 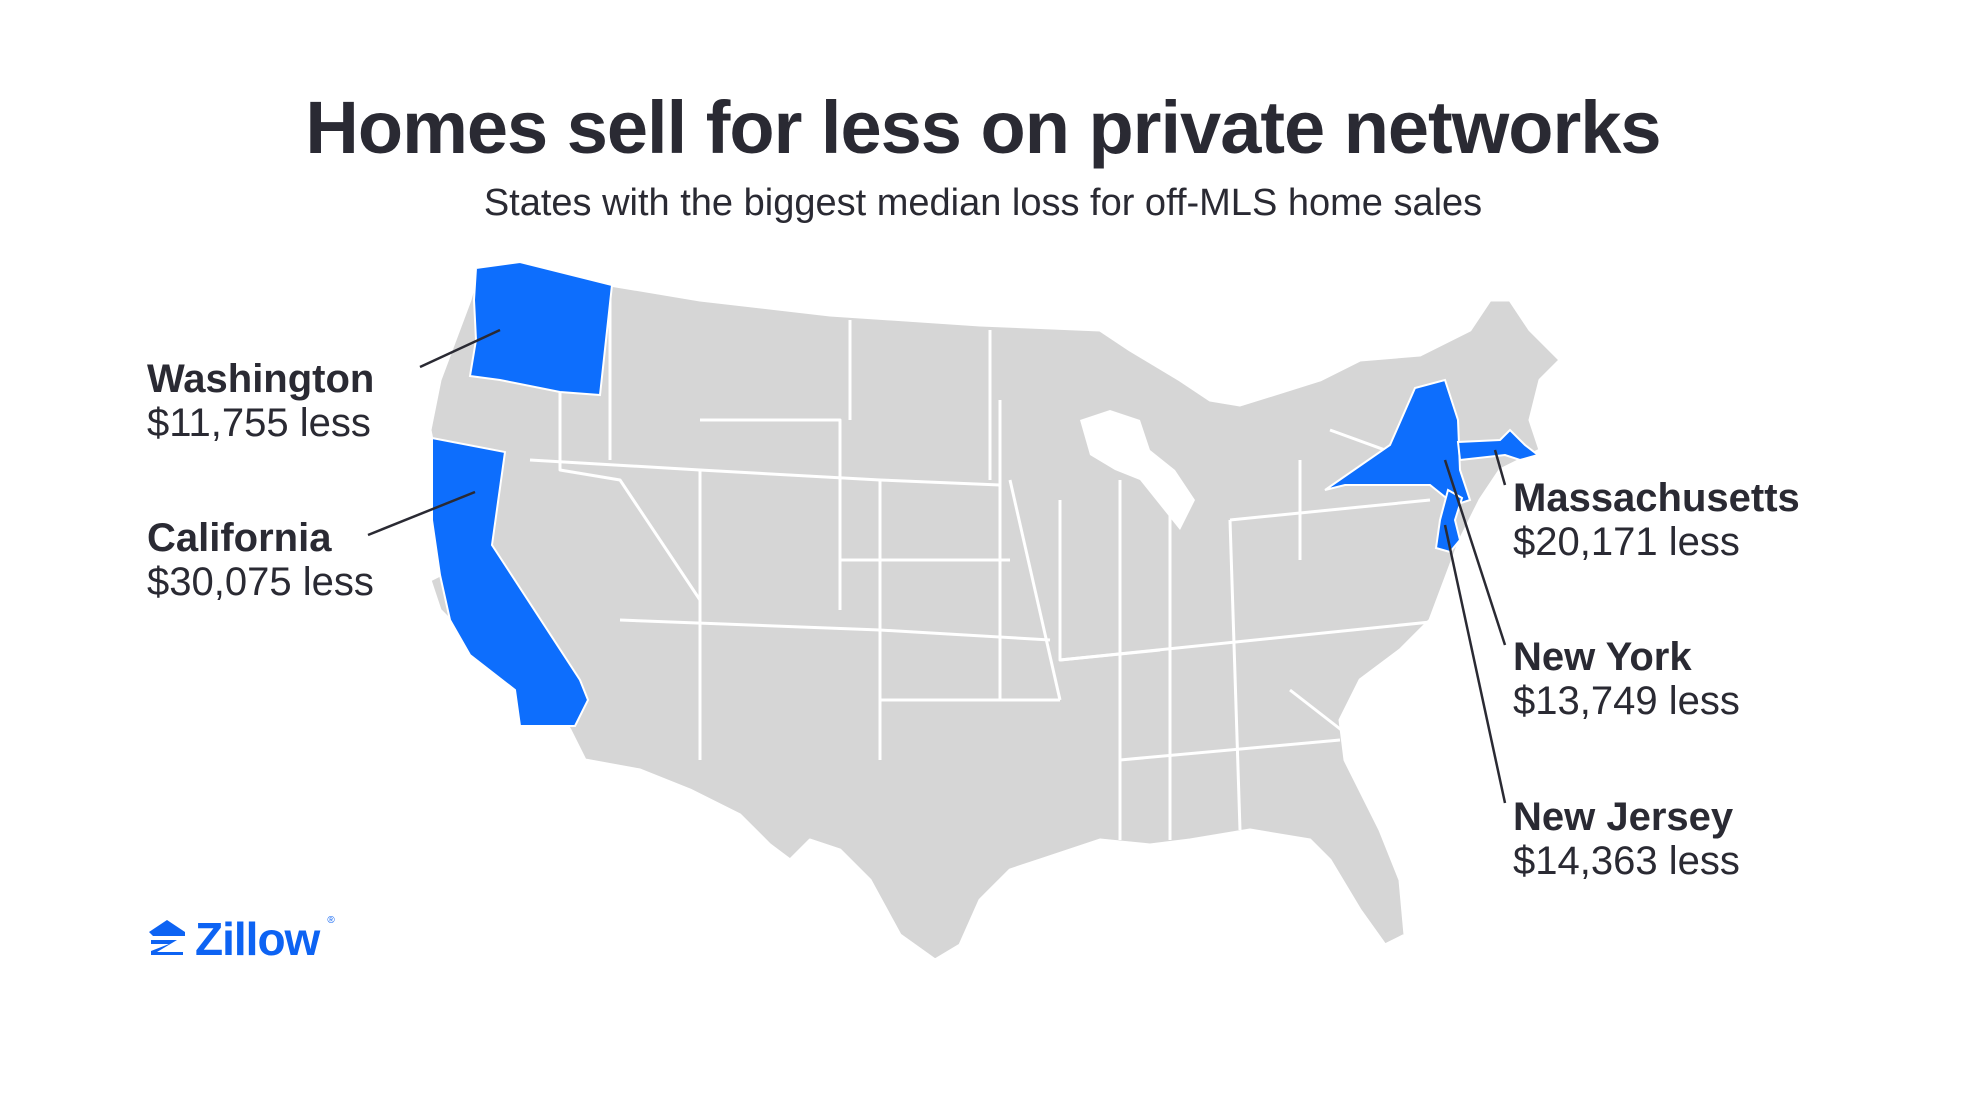 I want to click on zillow-logo: Zillow ®, so click(x=241, y=939).